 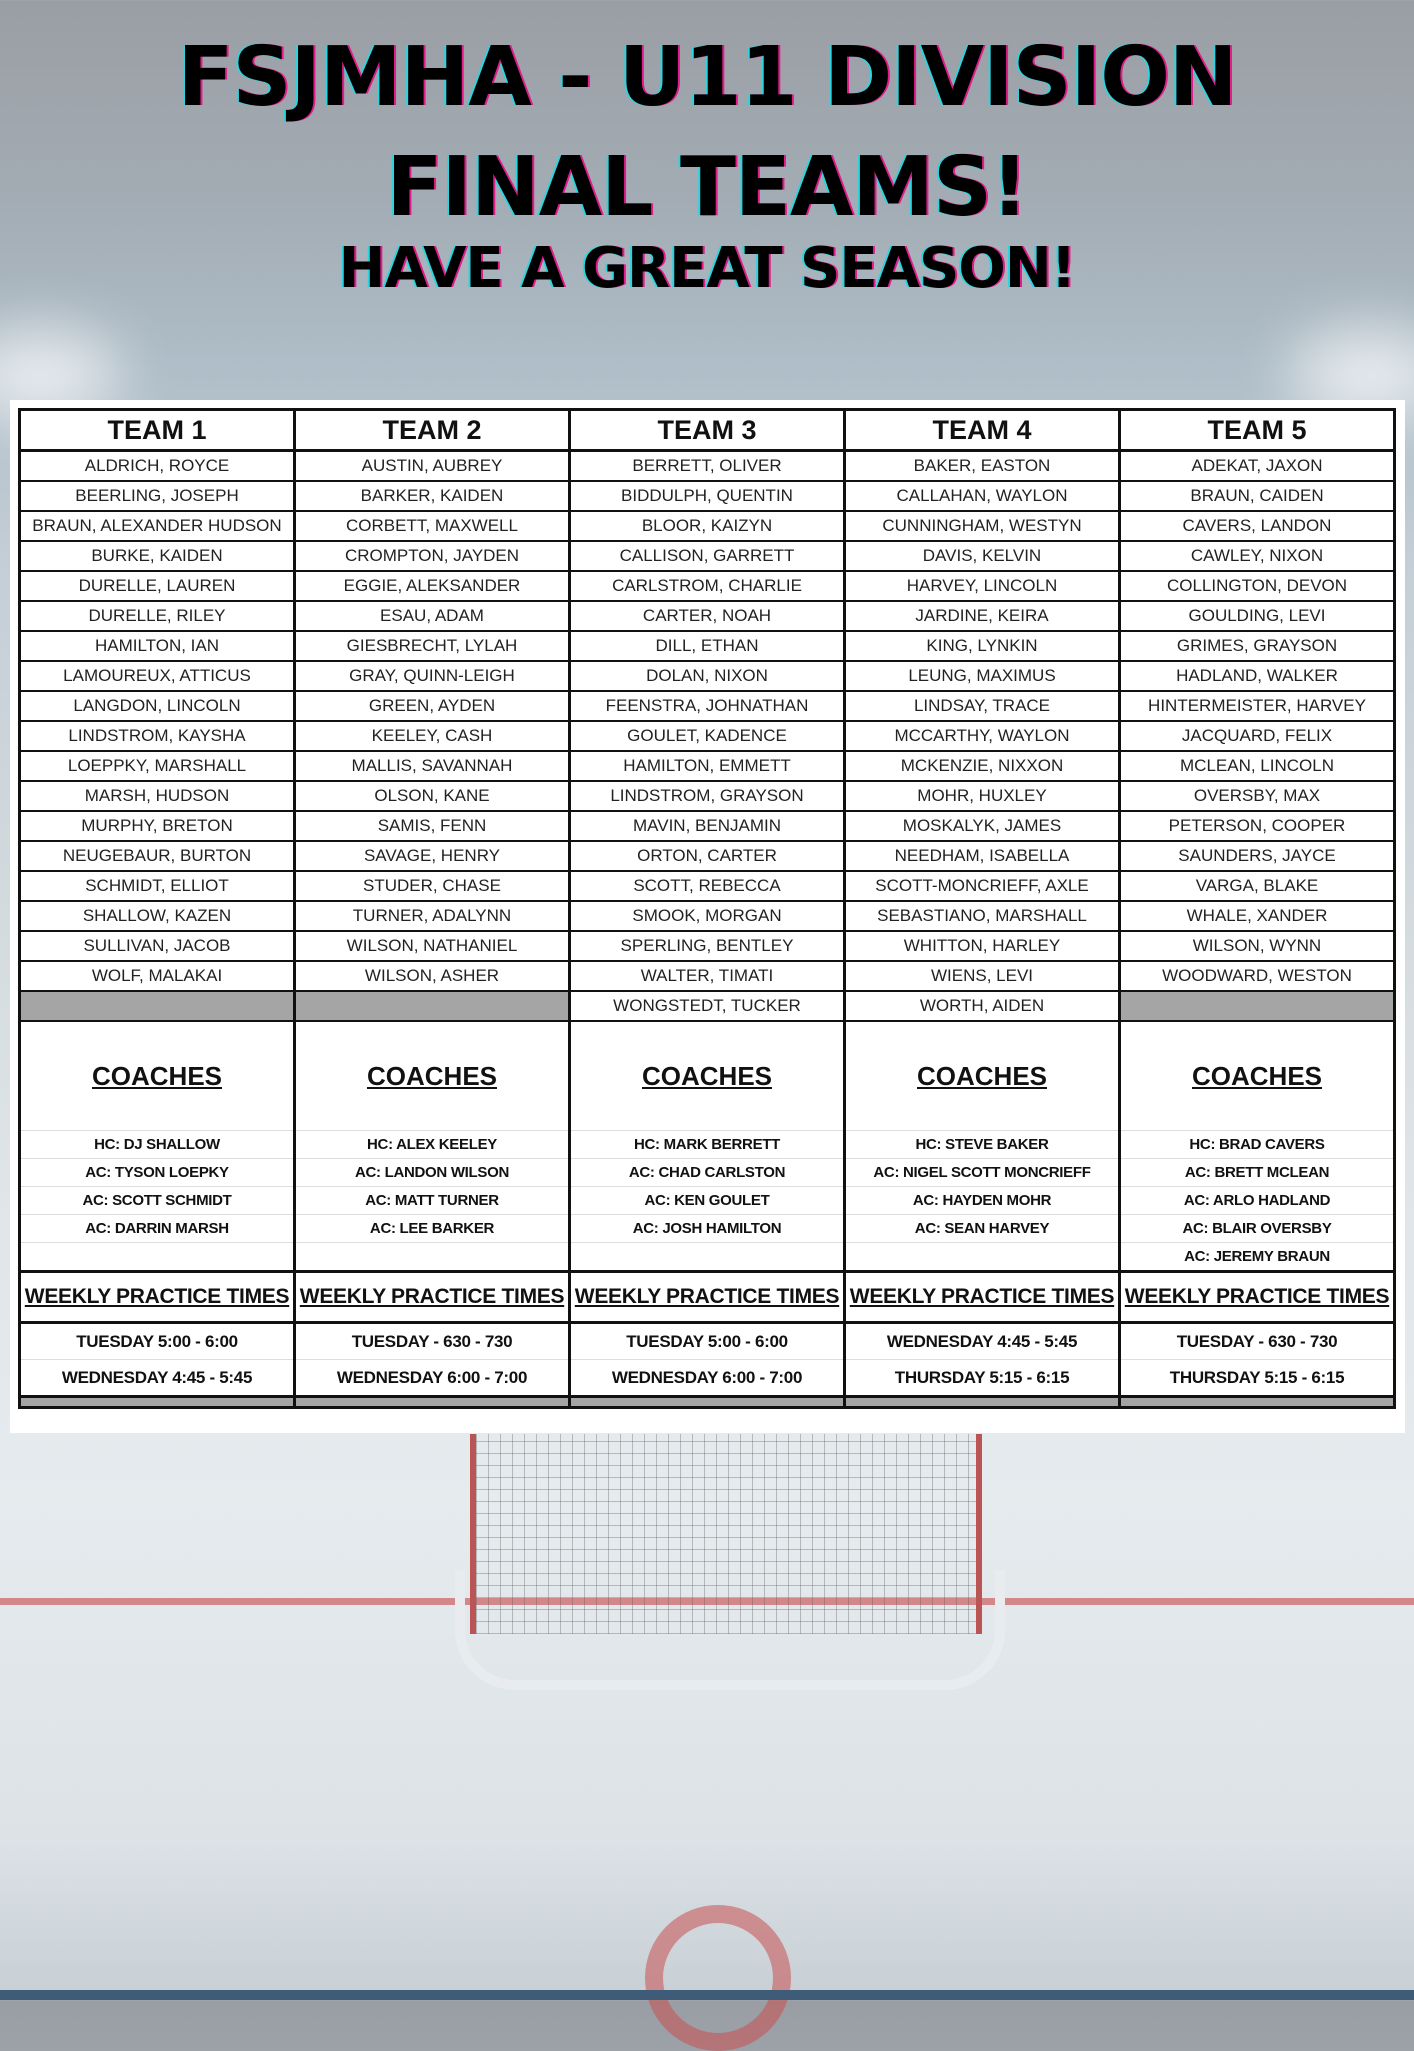 I want to click on player-cell: GREEN, AYDEN, so click(x=432, y=706).